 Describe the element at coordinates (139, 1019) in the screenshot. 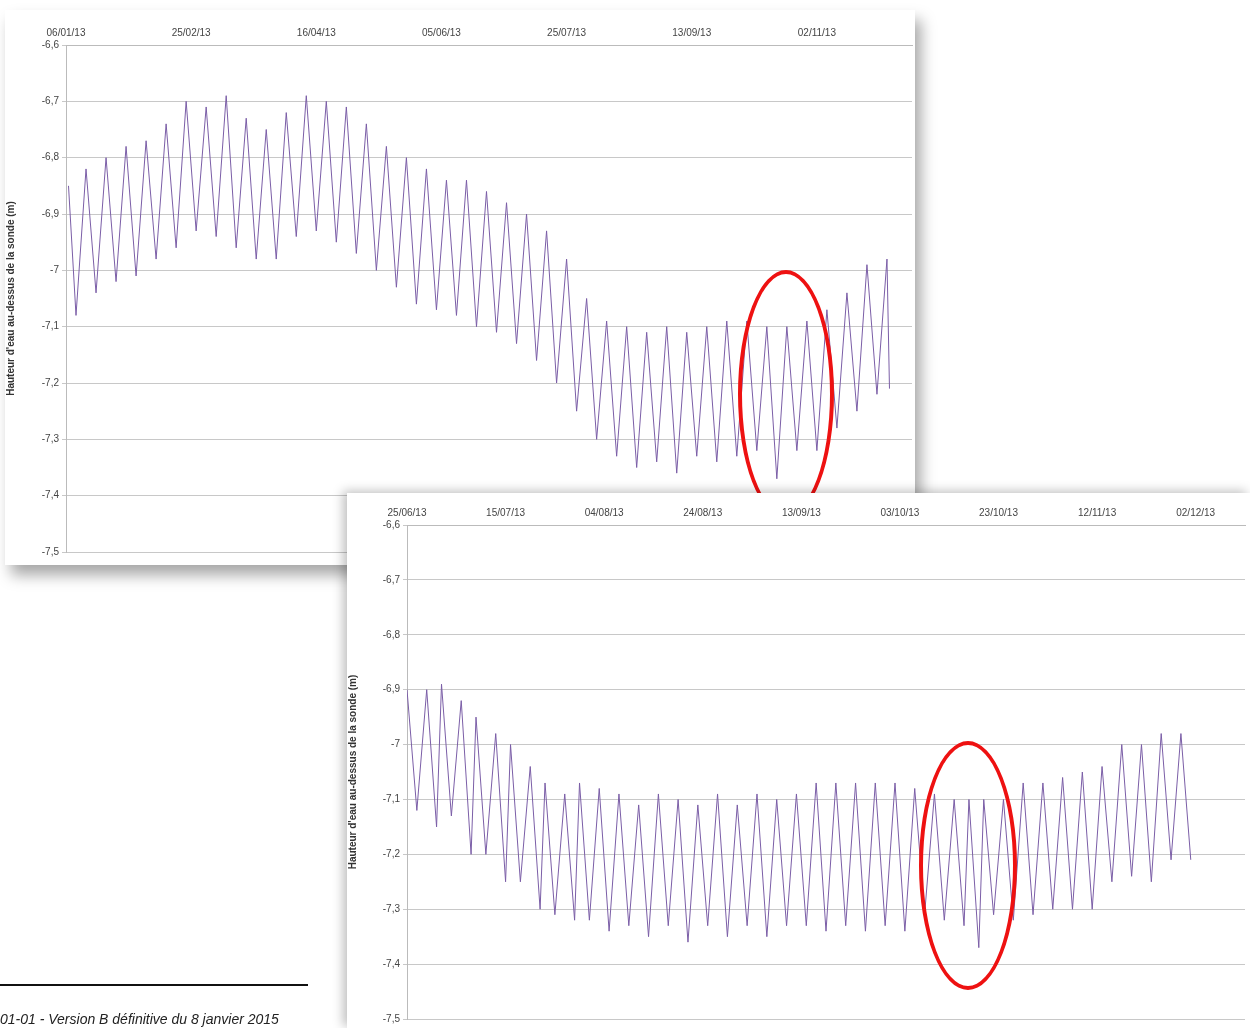

I see `text: 01-01 - Version B définitive du 8 janvier 2015` at that location.